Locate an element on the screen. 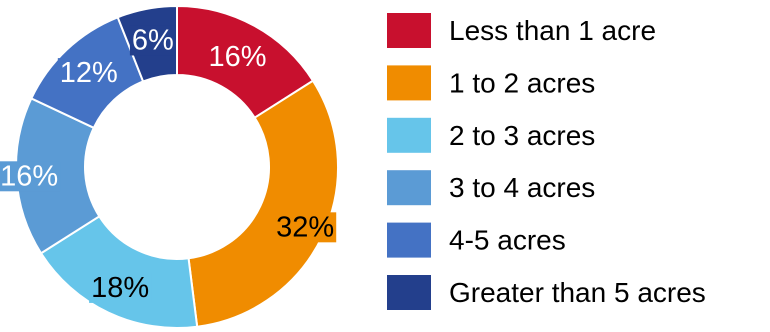 This screenshot has height=332, width=770. slice-label-2: 32% is located at coordinates (305, 227).